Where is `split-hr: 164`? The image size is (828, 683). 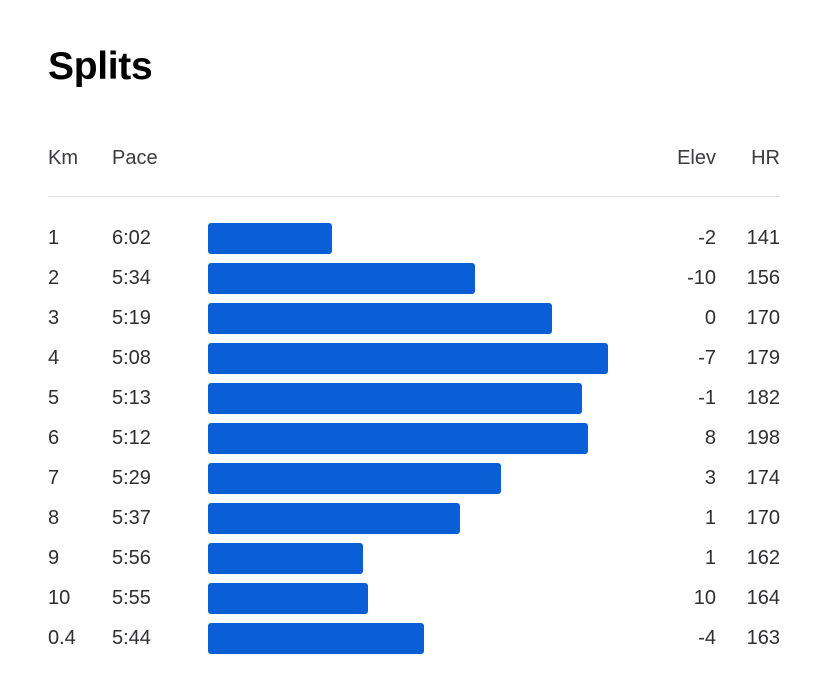
split-hr: 164 is located at coordinates (763, 598).